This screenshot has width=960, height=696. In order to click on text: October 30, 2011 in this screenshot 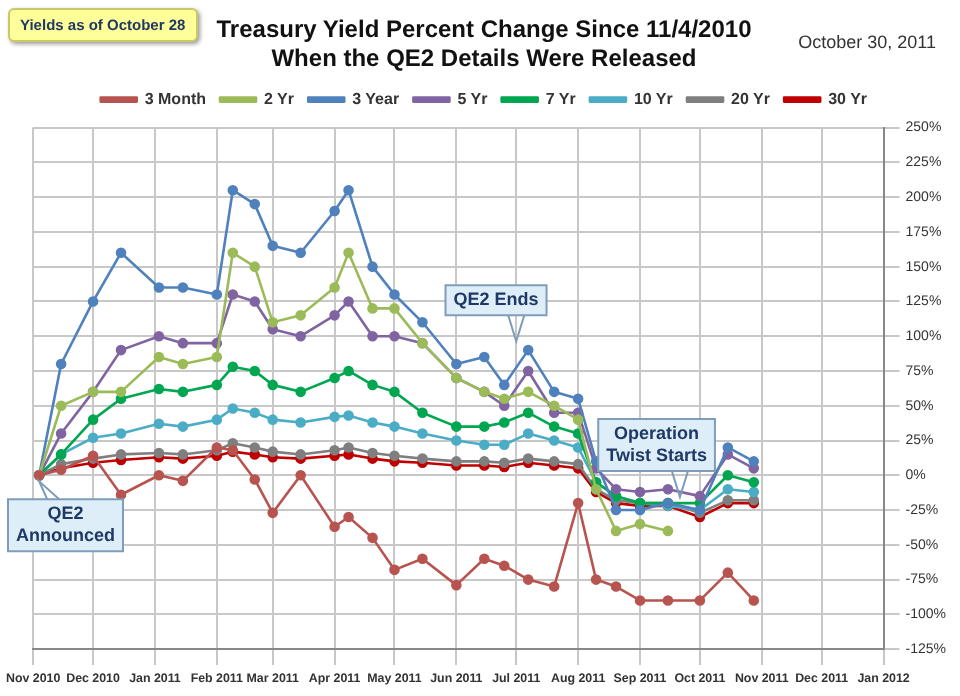, I will do `click(867, 42)`.